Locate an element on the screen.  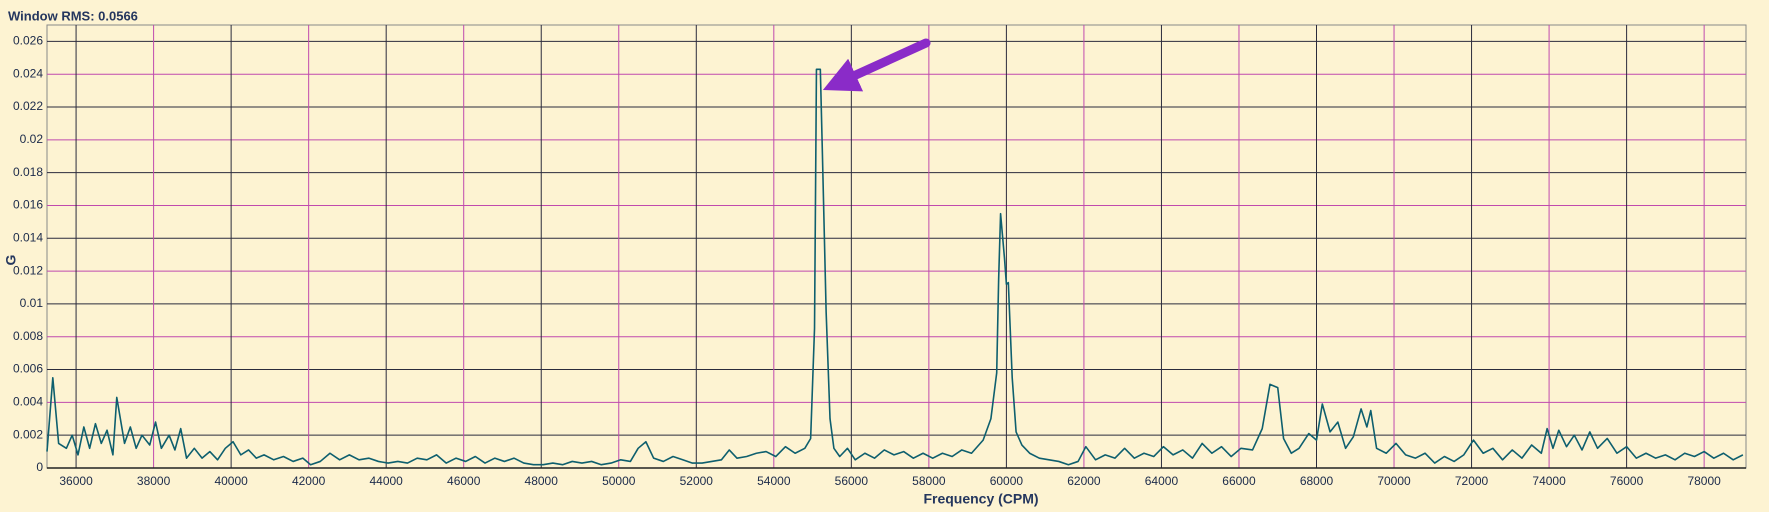
annotation-arrow is located at coordinates (876, 65).